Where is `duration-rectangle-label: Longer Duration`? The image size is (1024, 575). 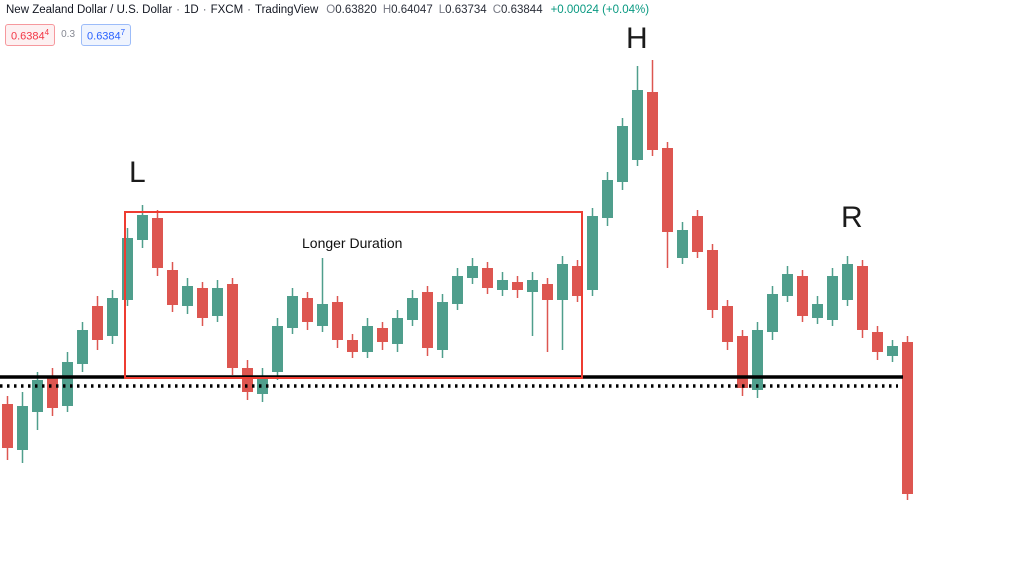 duration-rectangle-label: Longer Duration is located at coordinates (352, 243).